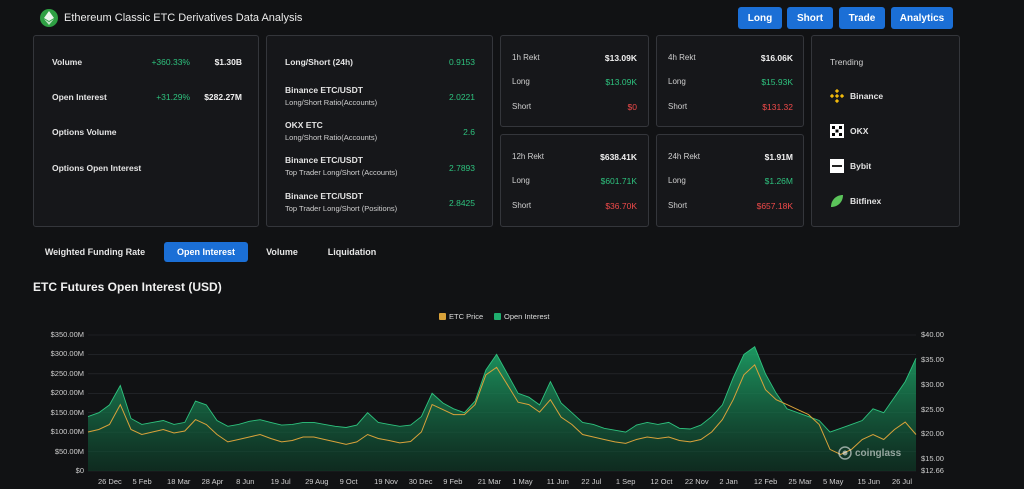 The image size is (1024, 489). I want to click on ls-binance-accounts-value: 2.0221, so click(462, 97).